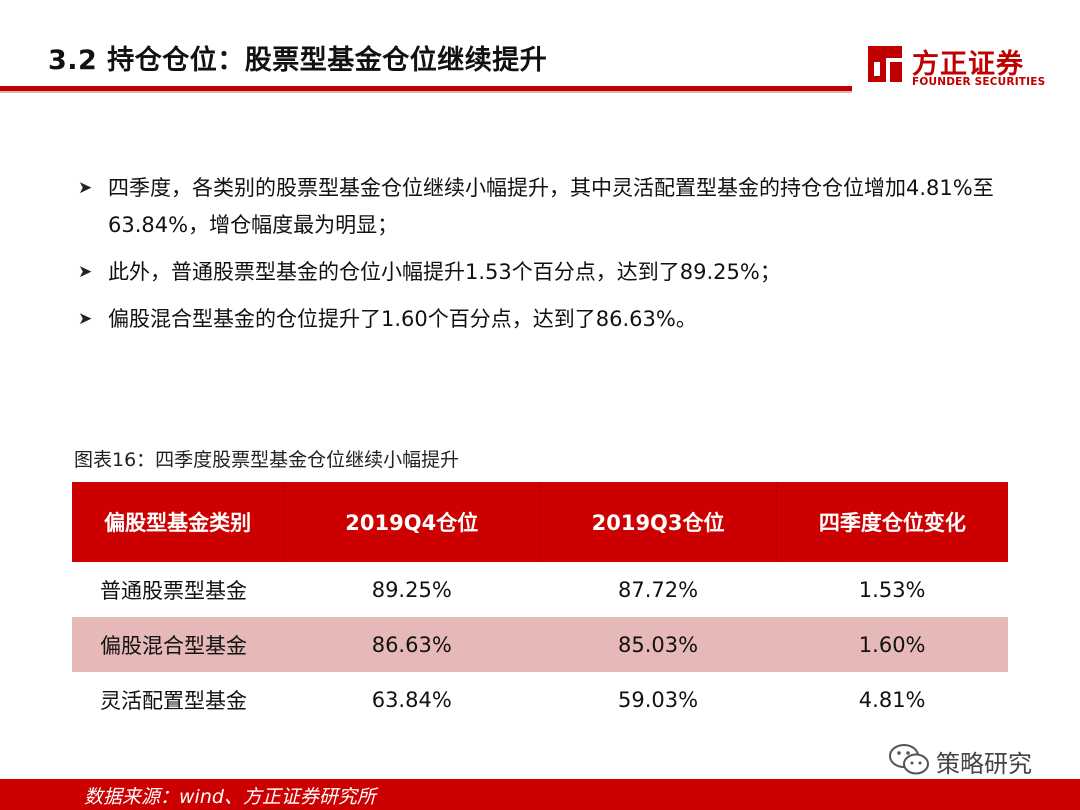 Image resolution: width=1080 pixels, height=810 pixels. Describe the element at coordinates (173, 700) in the screenshot. I see `table-cell: 灵活配置型基金` at that location.